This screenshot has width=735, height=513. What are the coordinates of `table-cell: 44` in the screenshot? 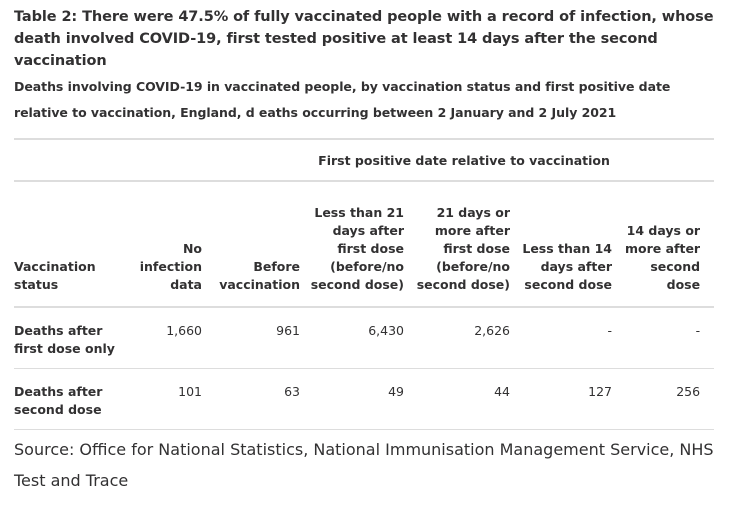 It's located at (457, 399).